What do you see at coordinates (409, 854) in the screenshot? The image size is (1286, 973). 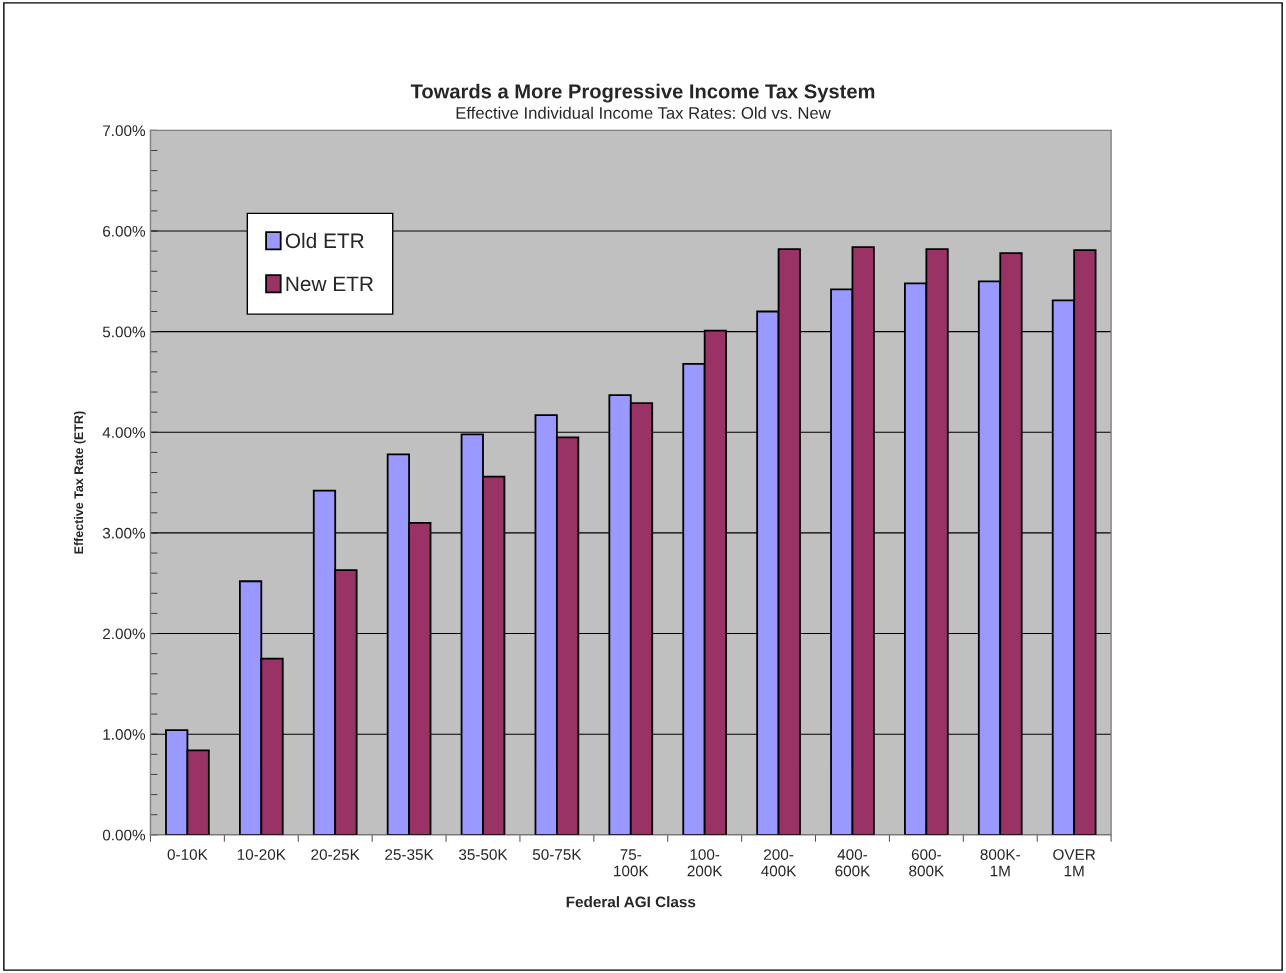 I see `x-tick-label: 25-35K` at bounding box center [409, 854].